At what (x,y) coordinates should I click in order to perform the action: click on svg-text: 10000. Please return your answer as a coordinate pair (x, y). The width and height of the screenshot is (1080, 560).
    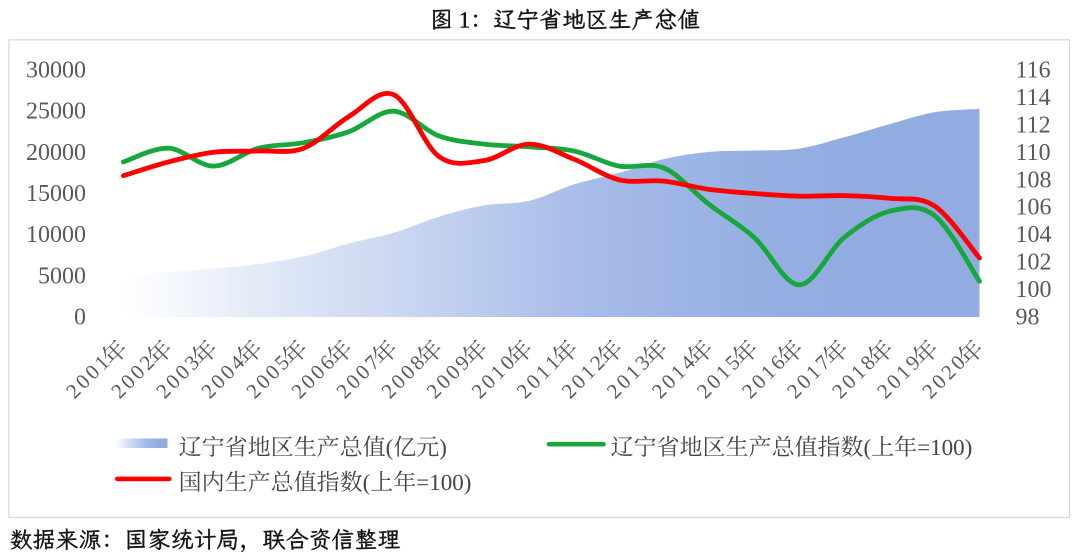
    Looking at the image, I should click on (56, 235).